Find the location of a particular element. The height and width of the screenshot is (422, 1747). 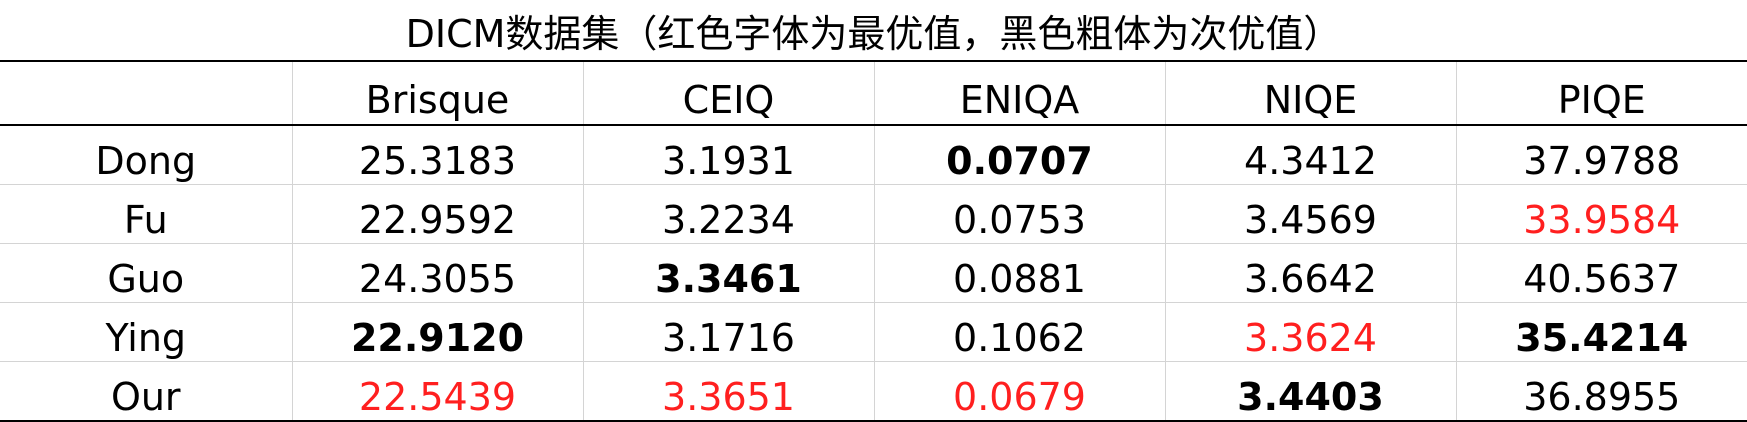

value-cell: 40.5637 is located at coordinates (1601, 273).